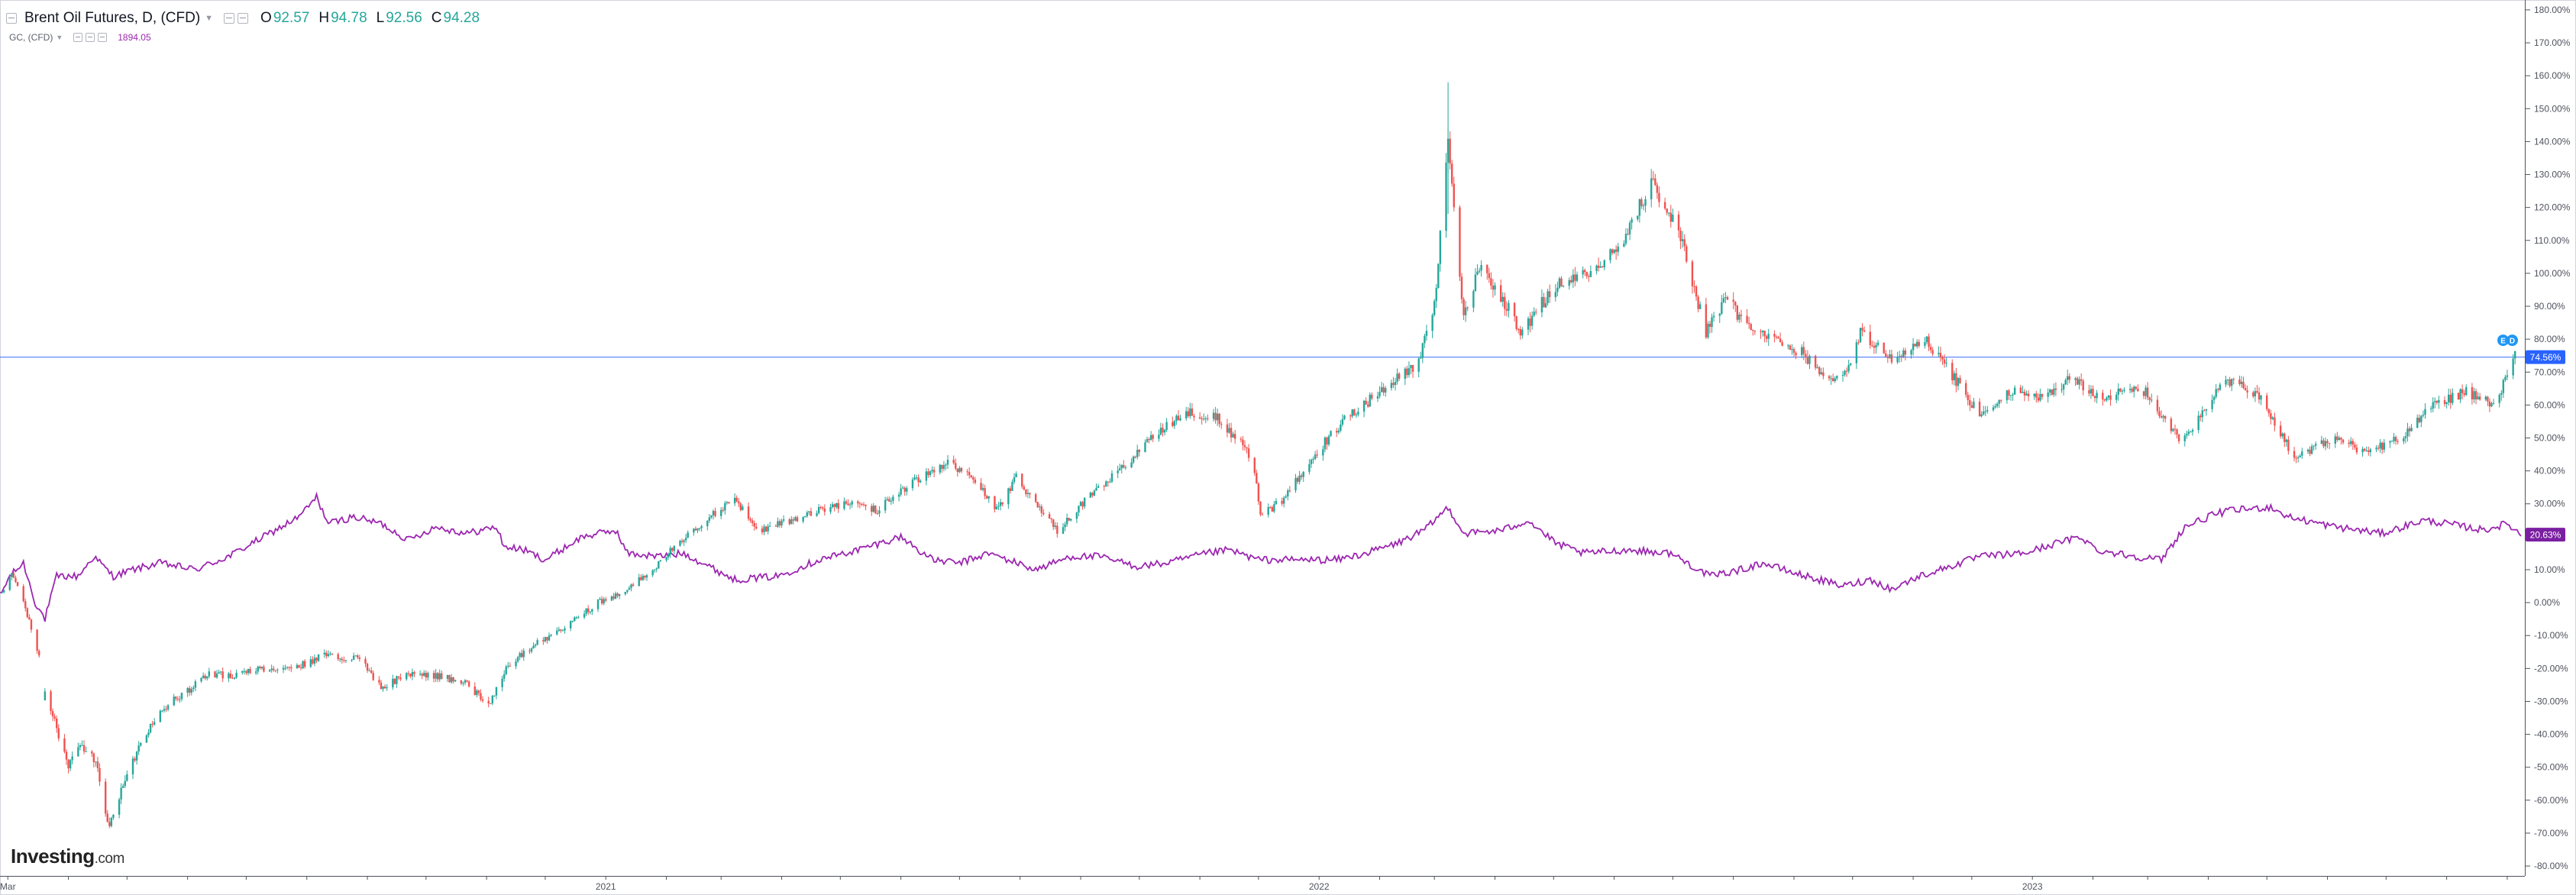 Image resolution: width=2576 pixels, height=895 pixels. What do you see at coordinates (11, 18) in the screenshot?
I see `collapse-toggle` at bounding box center [11, 18].